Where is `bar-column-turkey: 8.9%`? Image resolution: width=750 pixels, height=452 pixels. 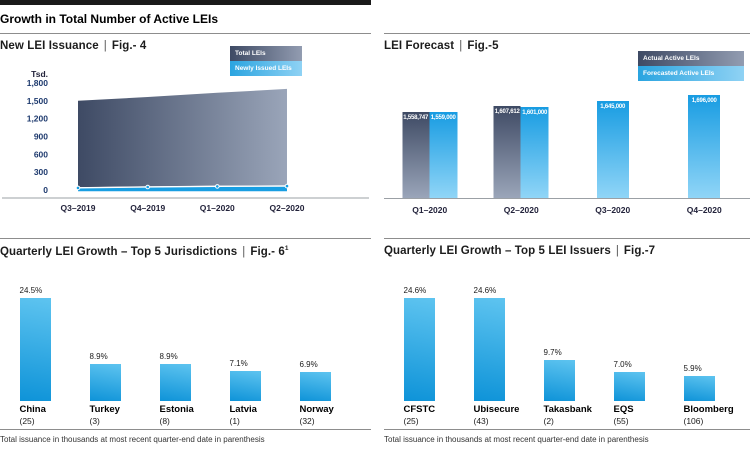
bar-column-turkey: 8.9% is located at coordinates (105, 342).